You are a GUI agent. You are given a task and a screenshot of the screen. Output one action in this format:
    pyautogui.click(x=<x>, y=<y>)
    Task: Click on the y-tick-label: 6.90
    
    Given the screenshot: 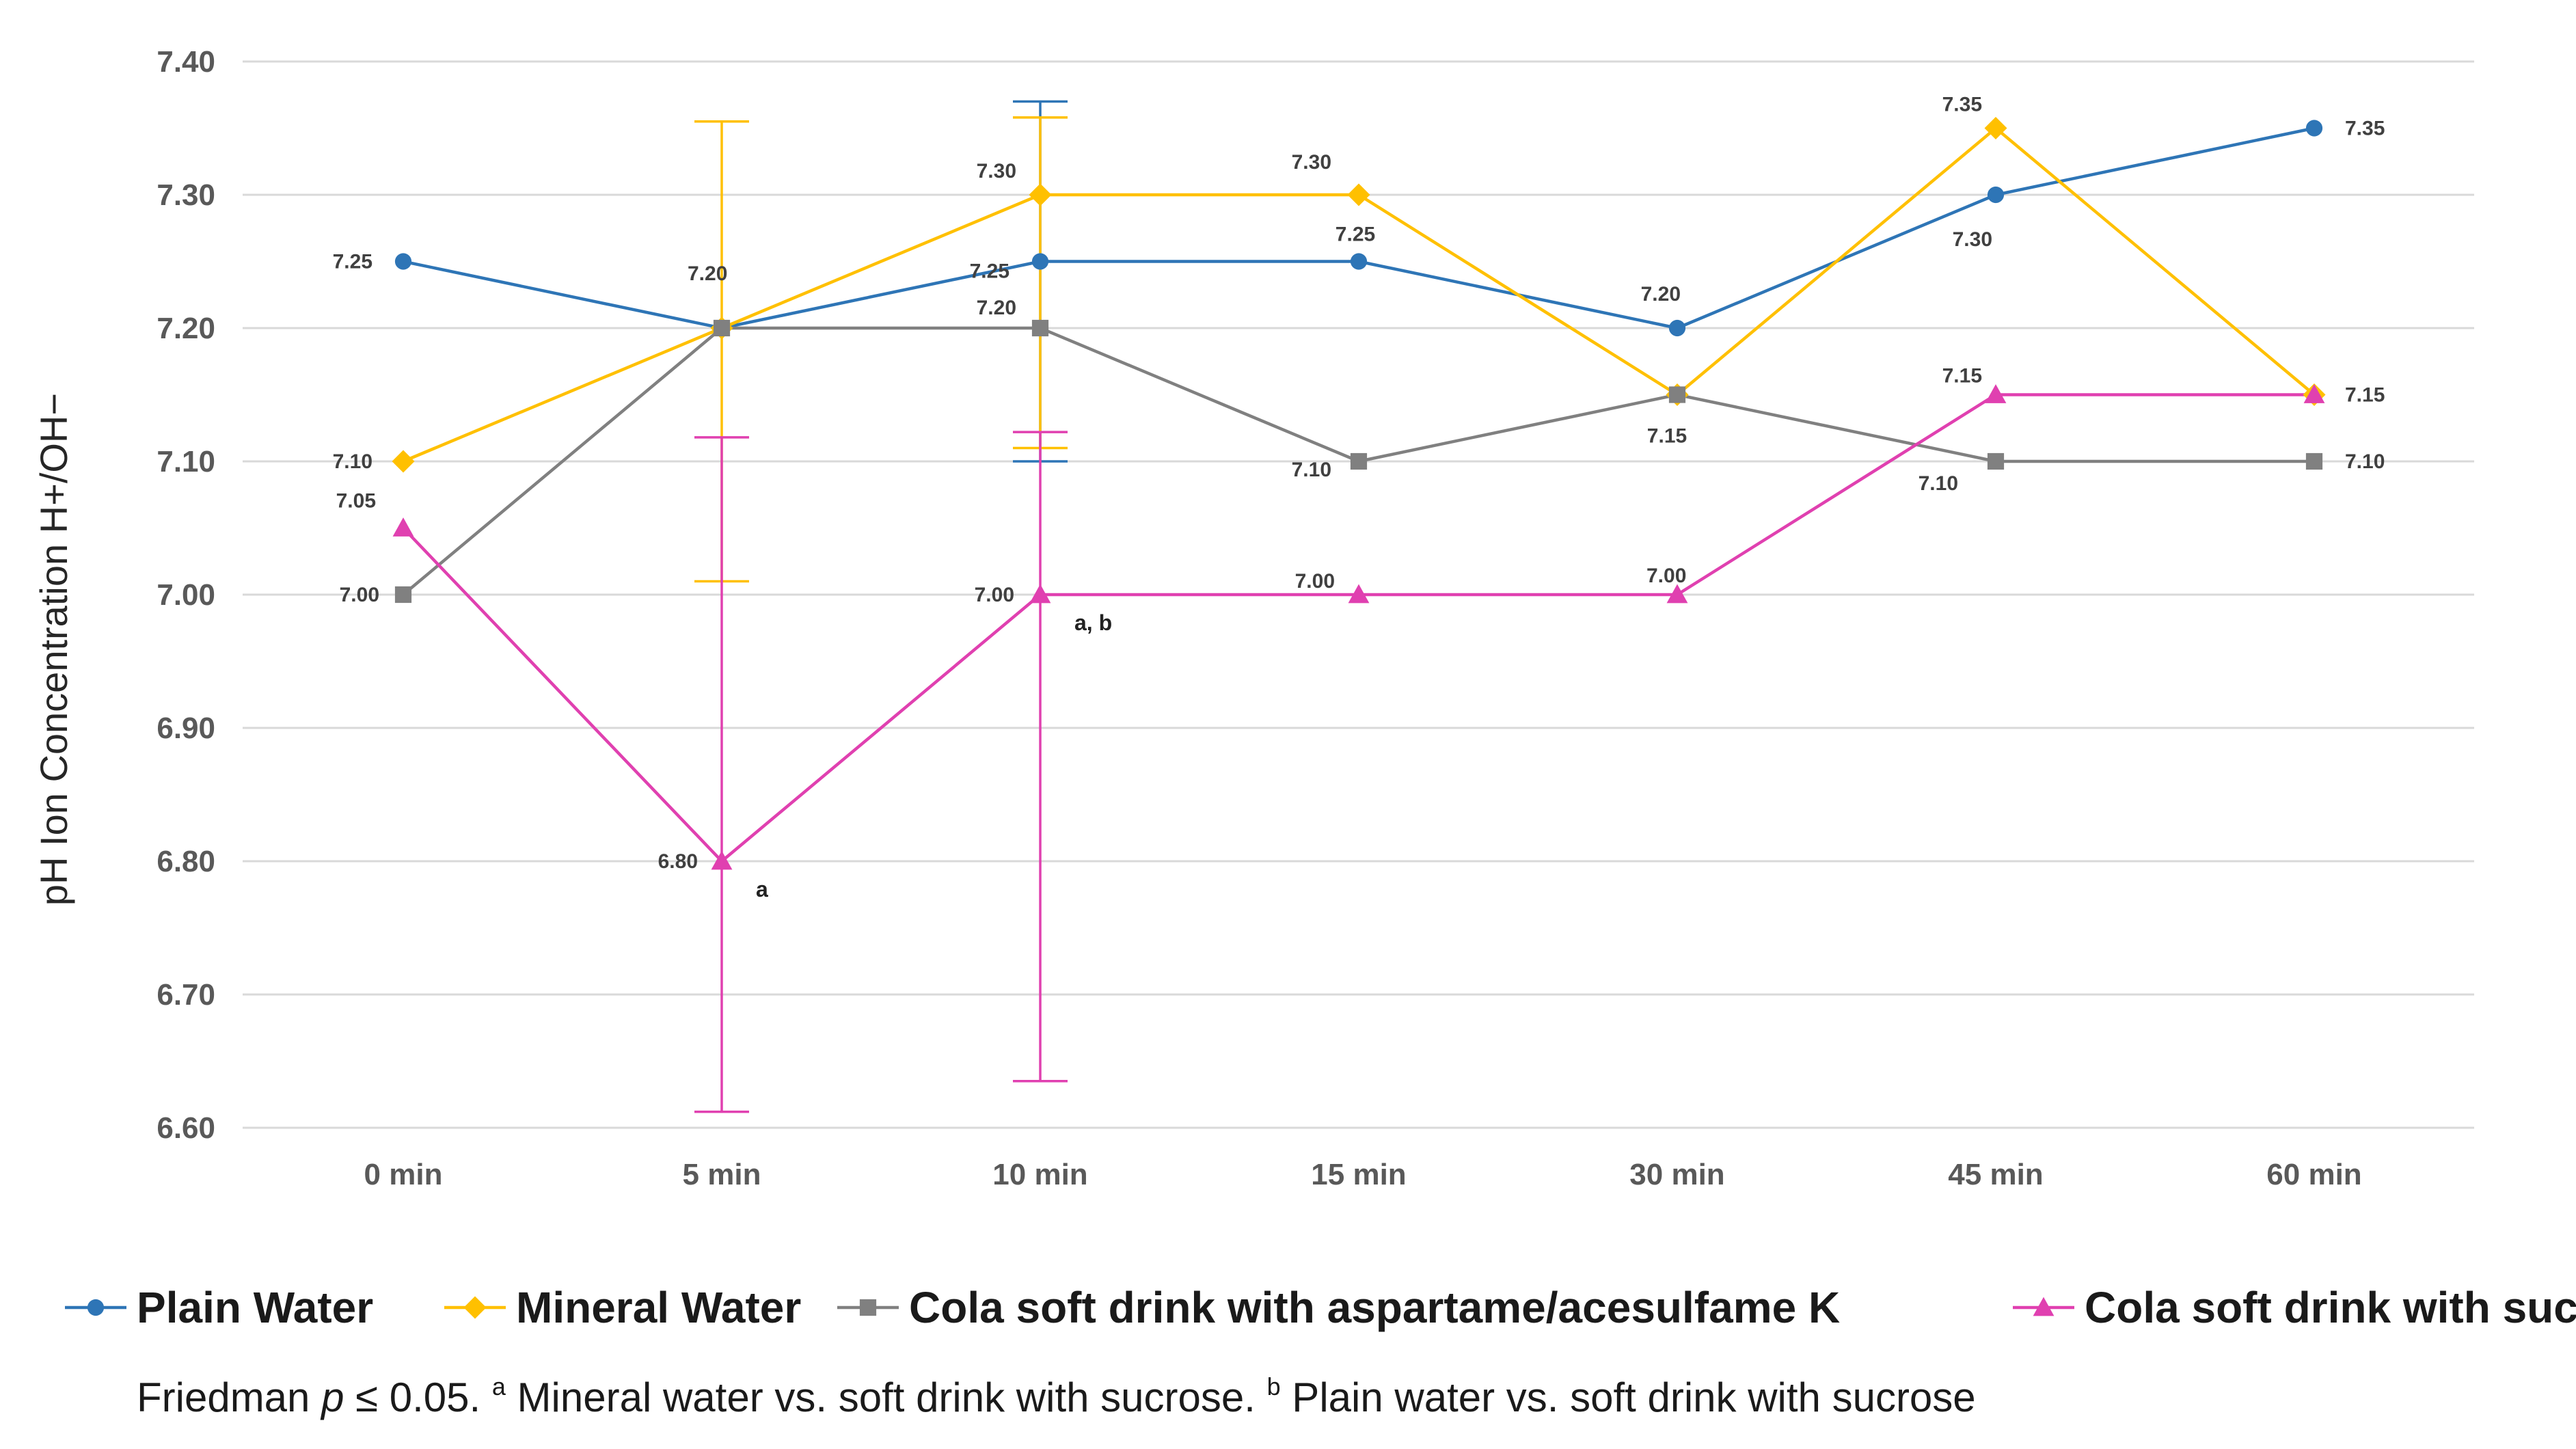 What is the action you would take?
    pyautogui.click(x=186, y=728)
    